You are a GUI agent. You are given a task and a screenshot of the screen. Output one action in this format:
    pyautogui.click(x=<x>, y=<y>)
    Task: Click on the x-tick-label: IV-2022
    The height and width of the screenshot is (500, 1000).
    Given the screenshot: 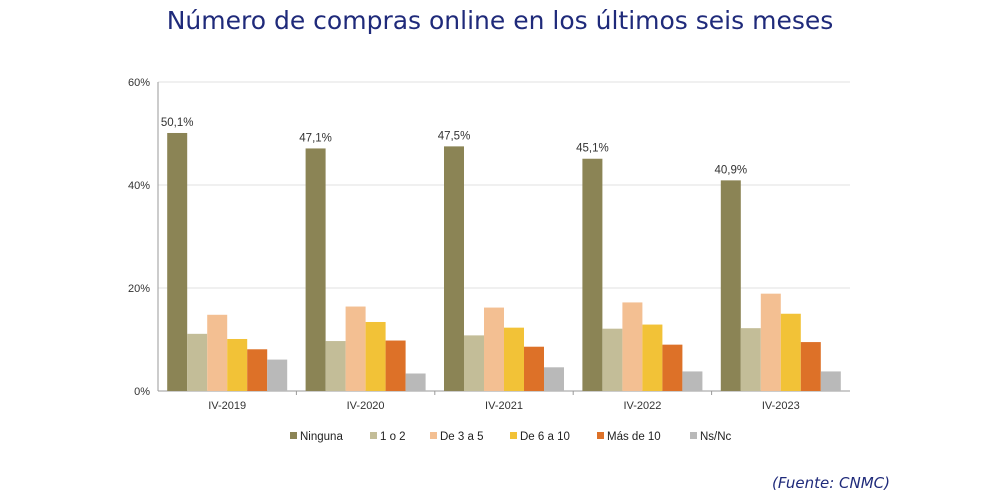 What is the action you would take?
    pyautogui.click(x=642, y=406)
    